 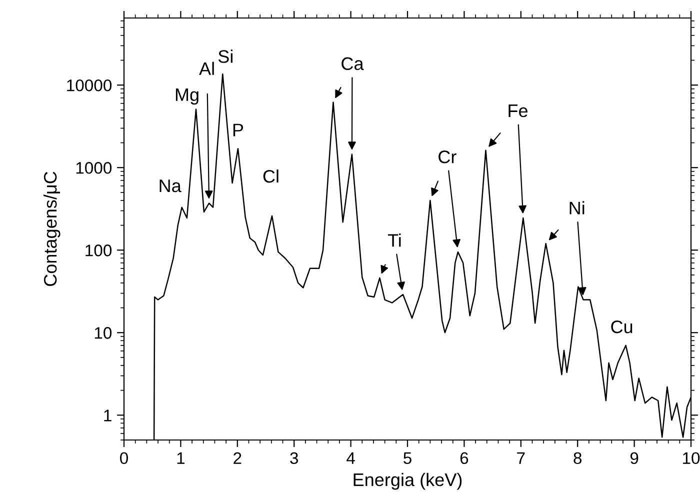 I want to click on annotation: Fe, so click(x=518, y=111).